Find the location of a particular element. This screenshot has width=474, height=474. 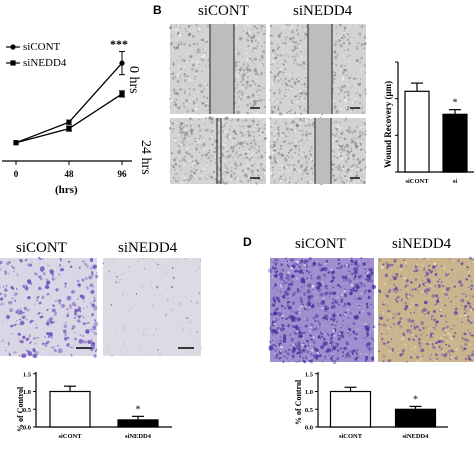

panel-c-header-sicont: siCONT is located at coordinates (41, 248).